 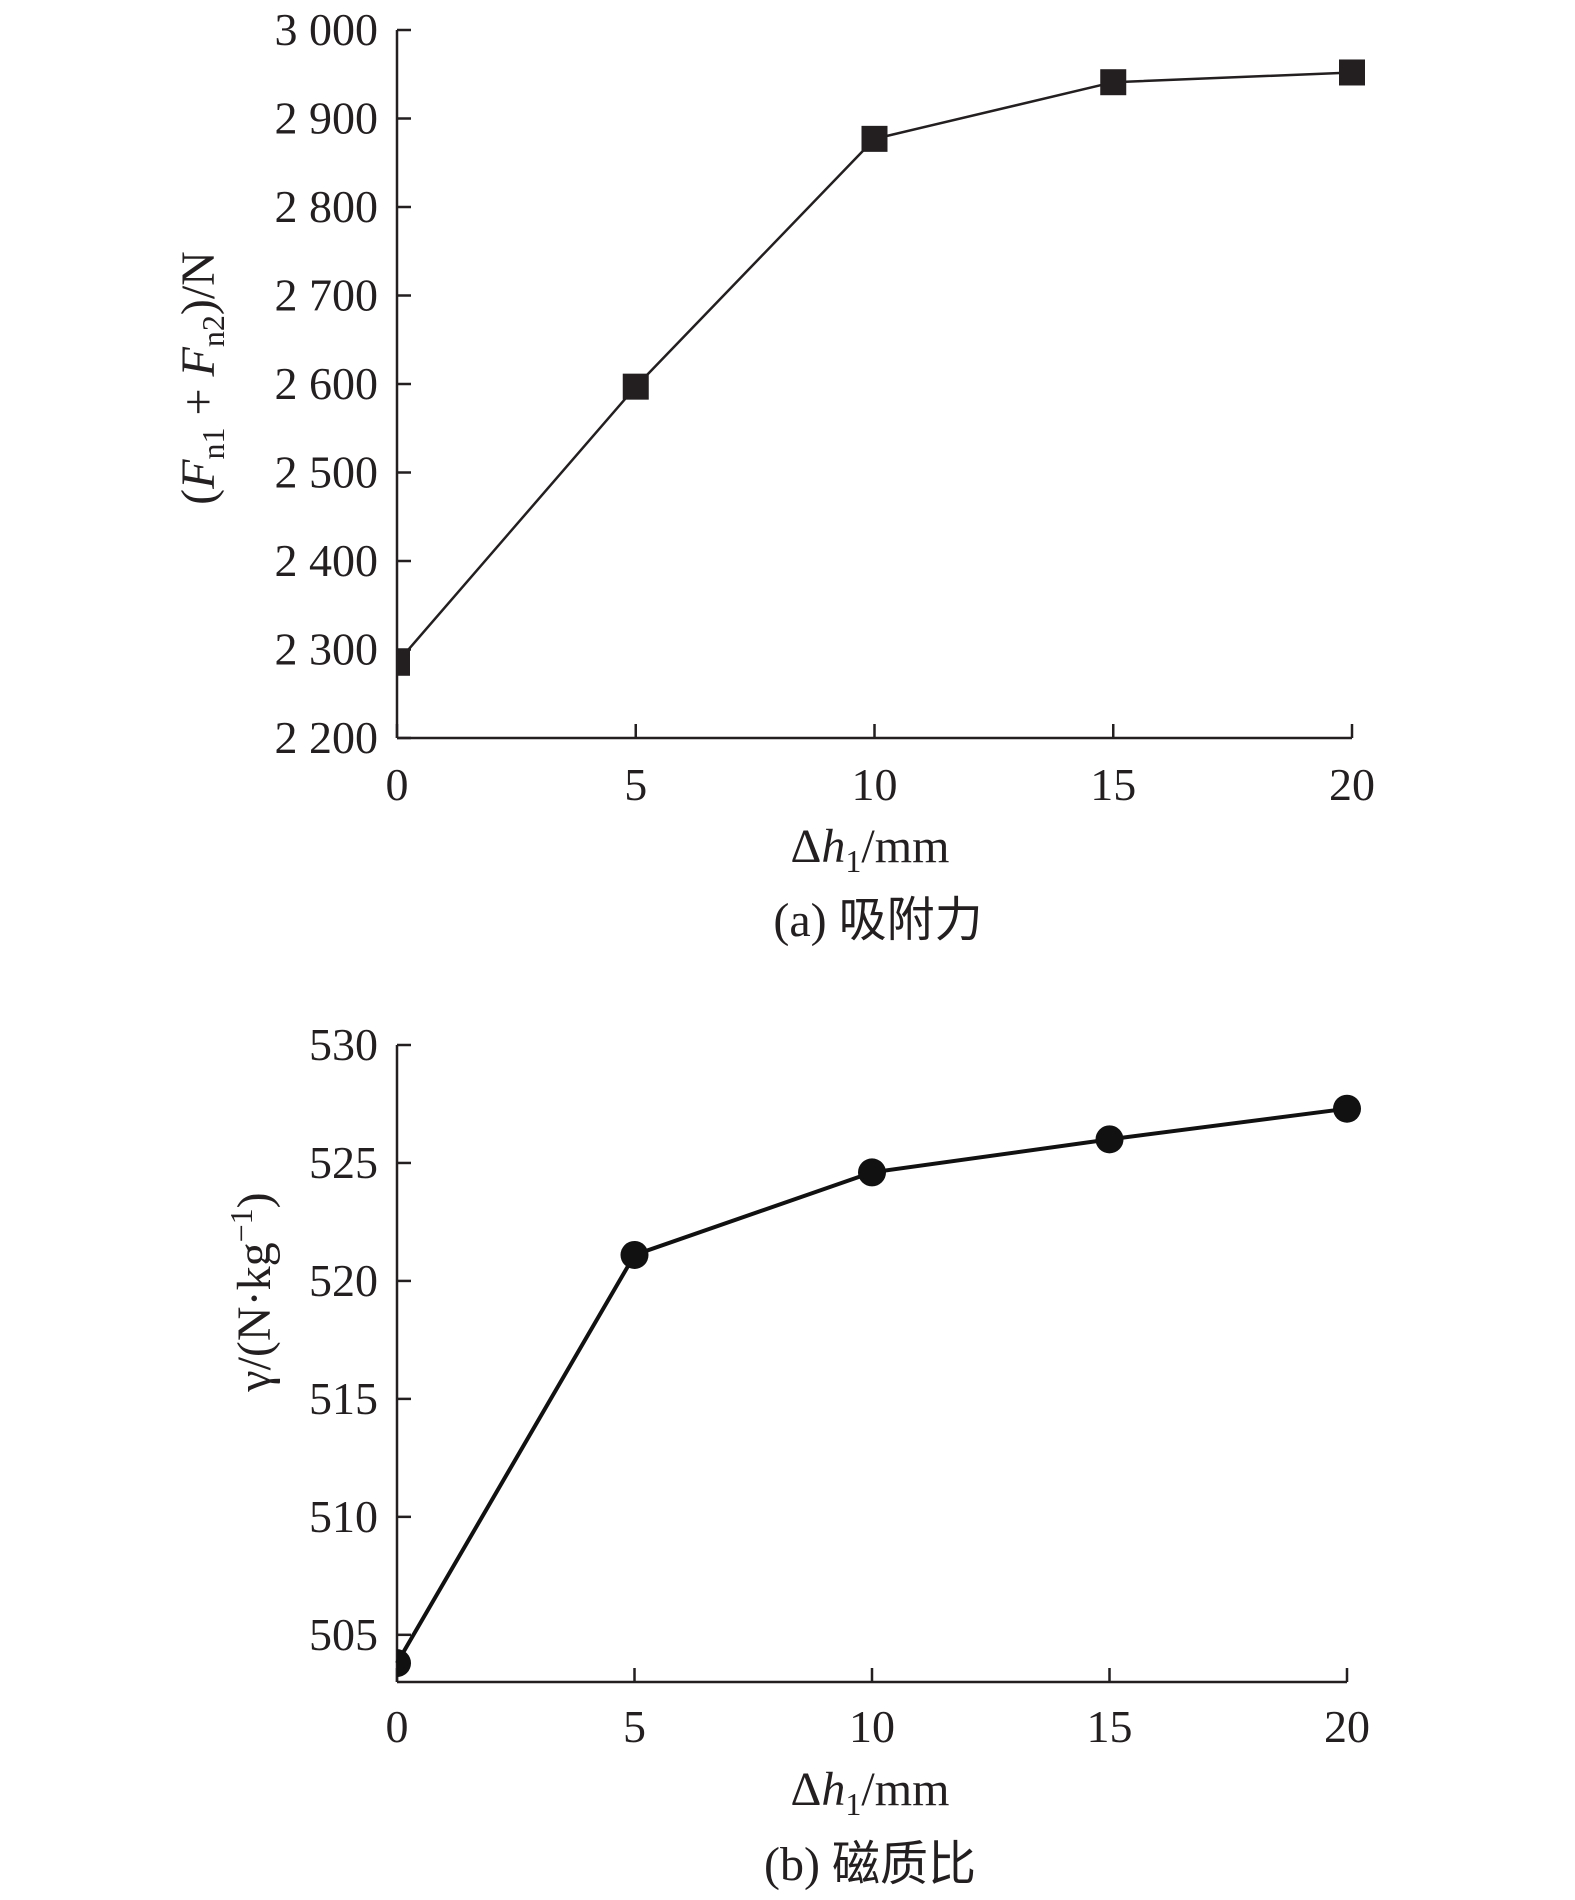 I want to click on chart-b-y-axis-label: γ/(N·kg−1), so click(x=252, y=1292).